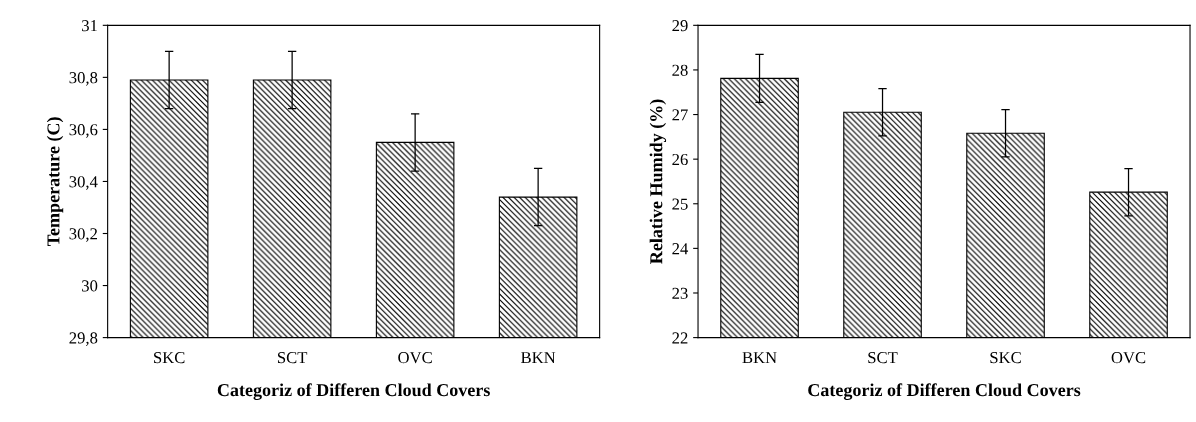  What do you see at coordinates (680, 159) in the screenshot?
I see `y-tick-label: 26` at bounding box center [680, 159].